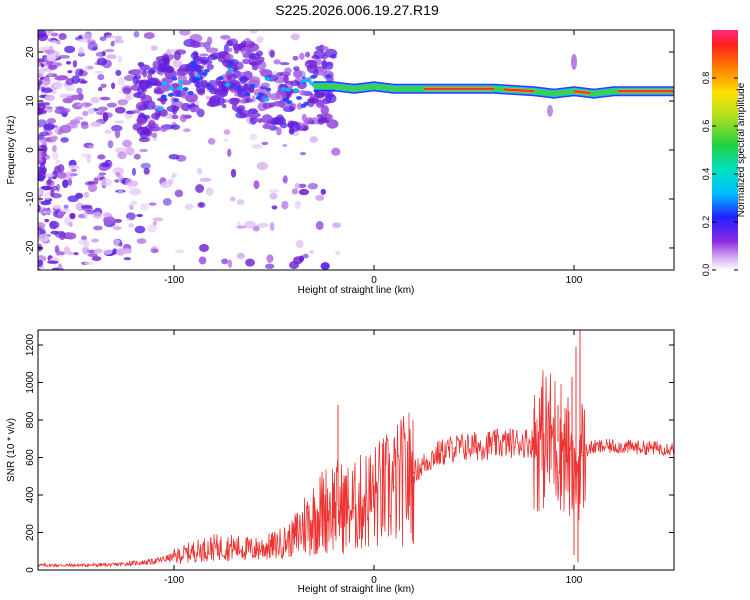  What do you see at coordinates (492, 85) in the screenshot?
I see `spectrogram-carrier-track` at bounding box center [492, 85].